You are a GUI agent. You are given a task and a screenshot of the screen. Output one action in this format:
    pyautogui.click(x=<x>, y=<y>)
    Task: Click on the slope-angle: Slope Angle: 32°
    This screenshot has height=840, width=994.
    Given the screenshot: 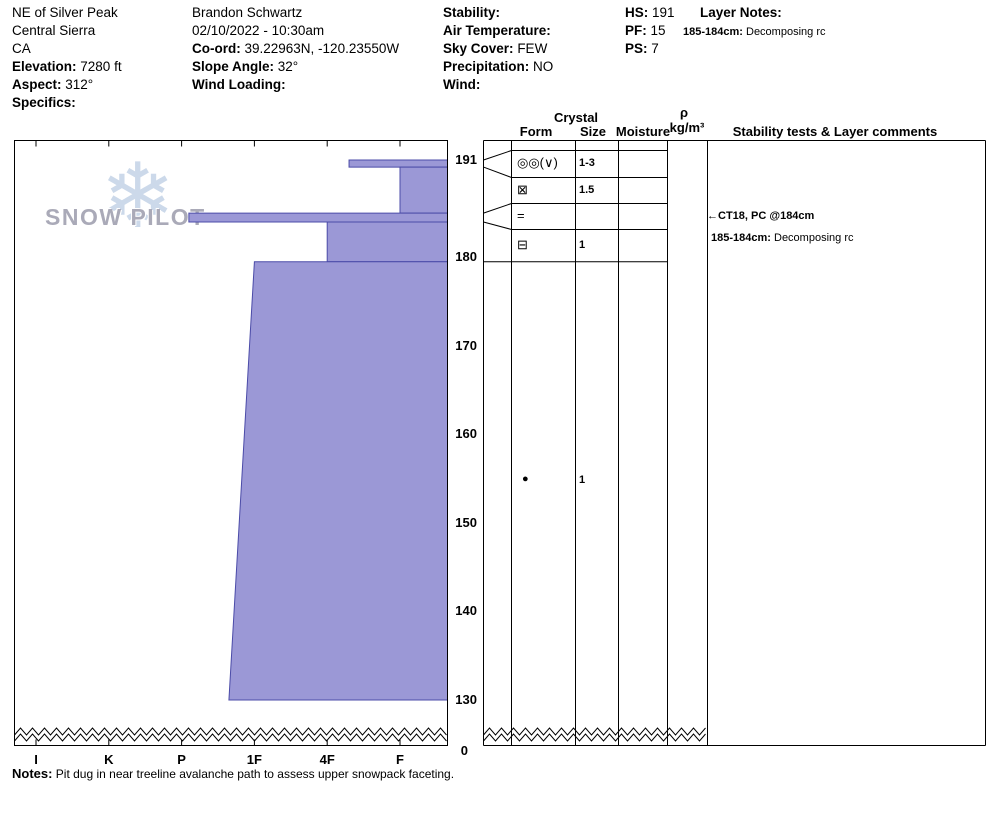 What is the action you would take?
    pyautogui.click(x=295, y=67)
    